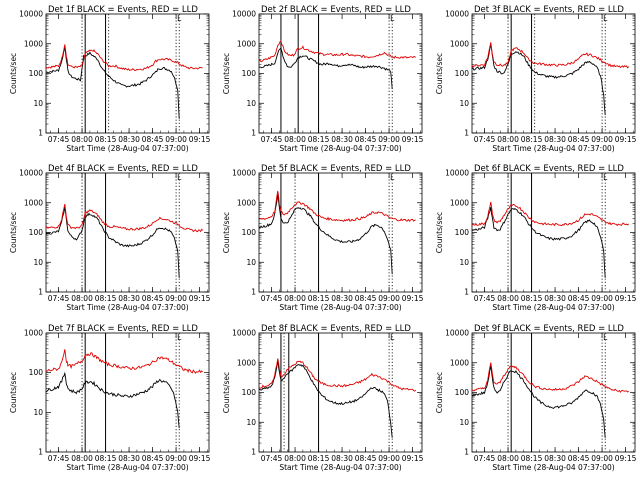 This screenshot has width=640, height=480. Describe the element at coordinates (549, 10) in the screenshot. I see `chart-title: Det 3f BLACK = Events, RED = LLD` at that location.